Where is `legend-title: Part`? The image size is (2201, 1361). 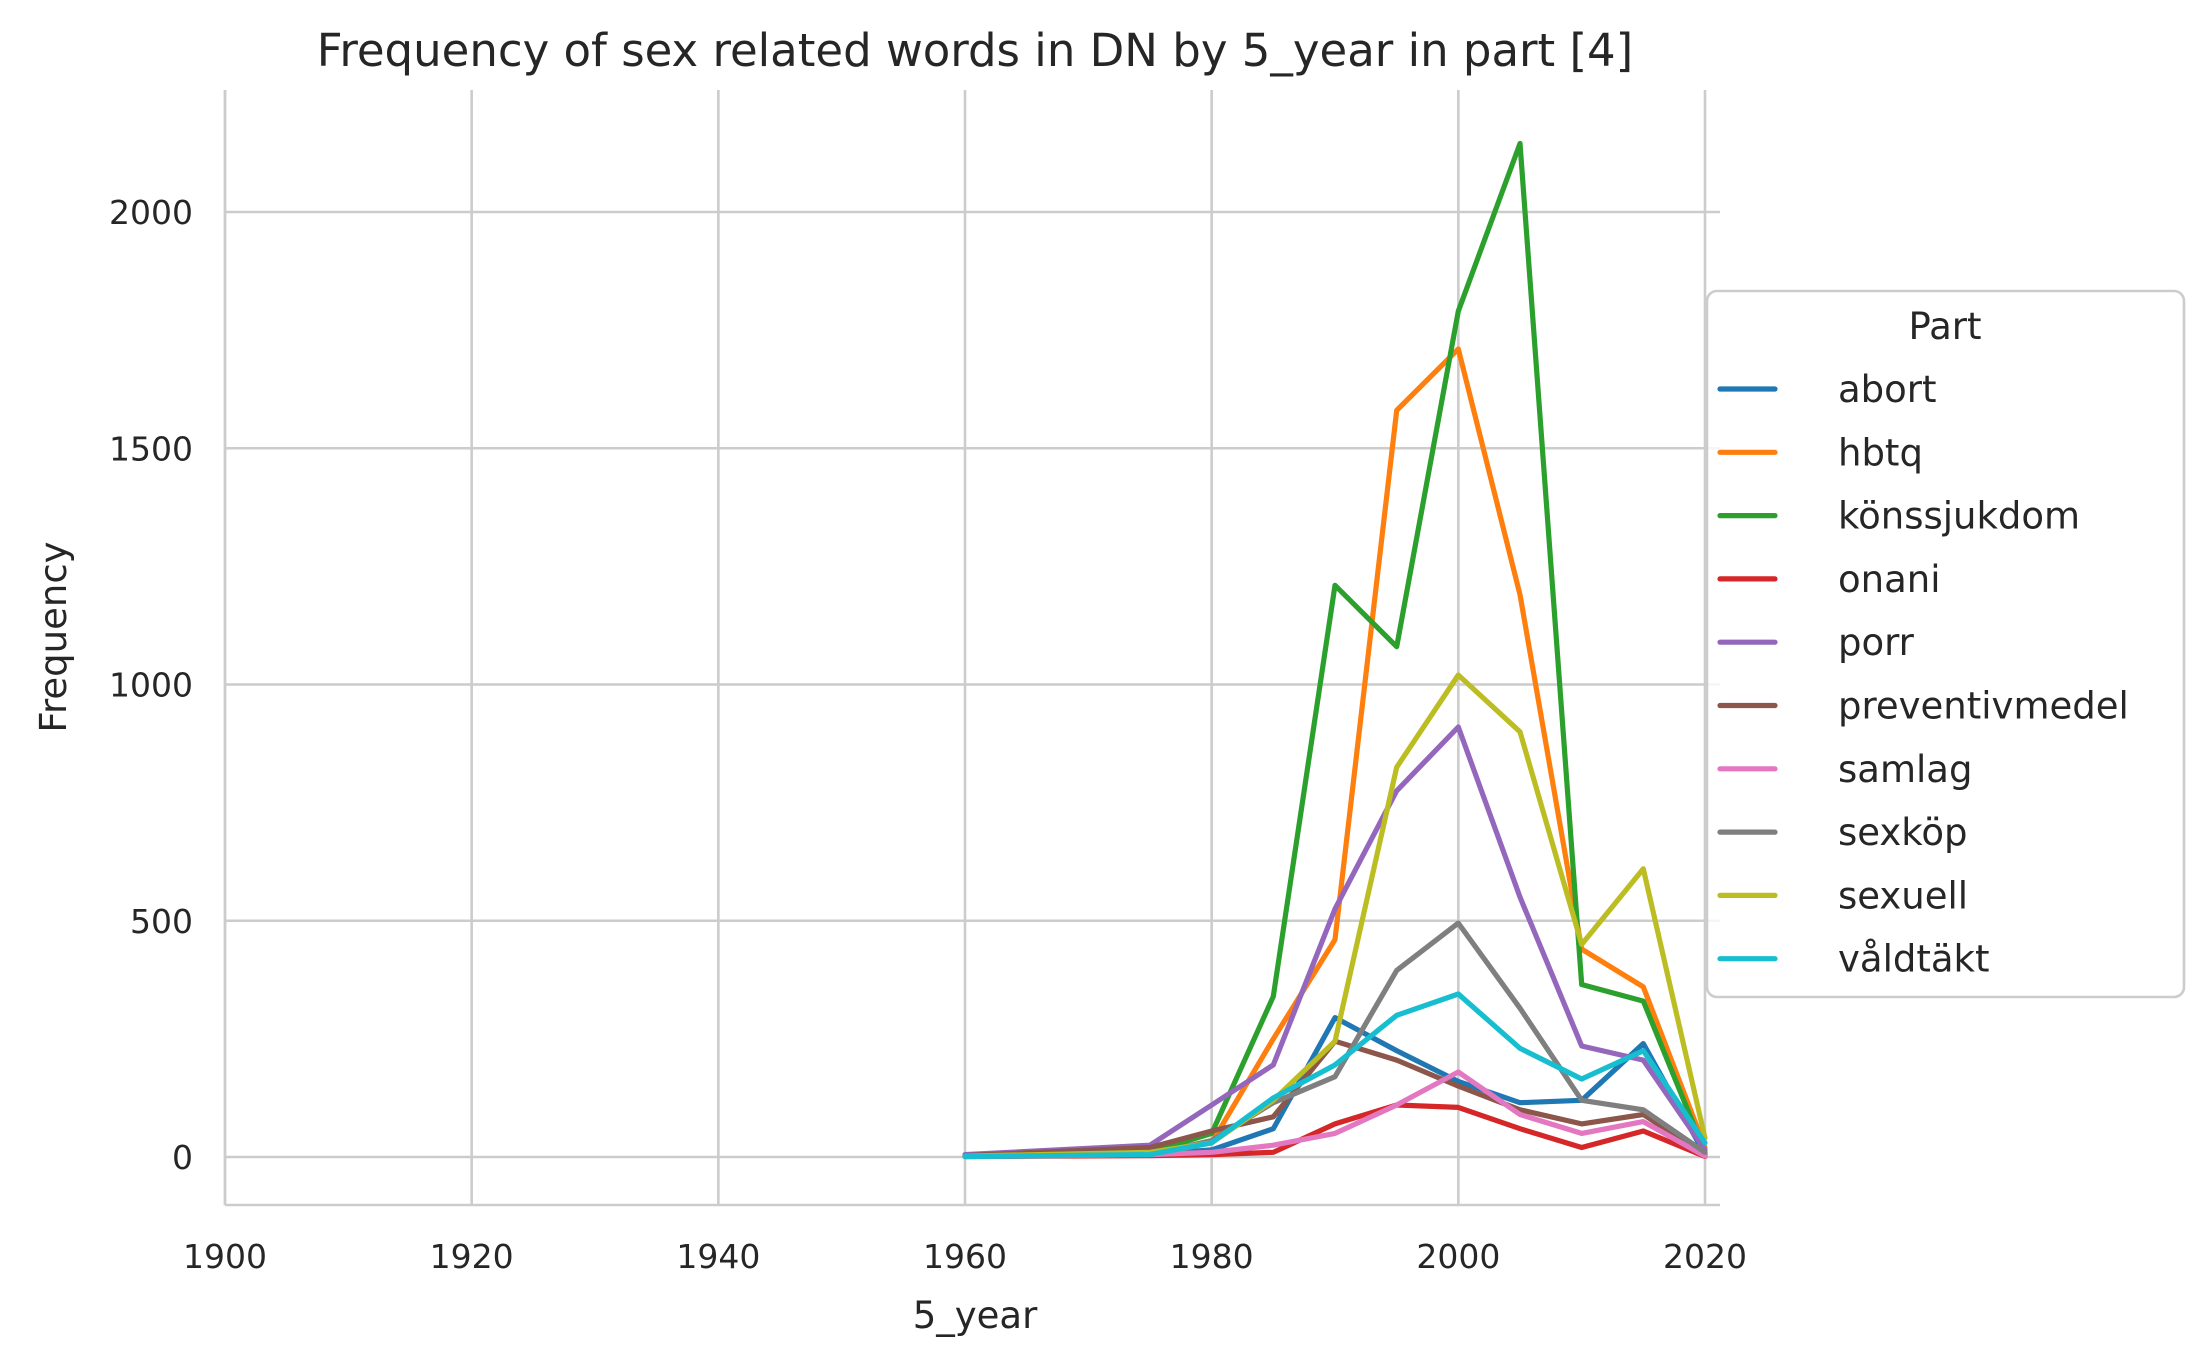
legend-title: Part is located at coordinates (1944, 326).